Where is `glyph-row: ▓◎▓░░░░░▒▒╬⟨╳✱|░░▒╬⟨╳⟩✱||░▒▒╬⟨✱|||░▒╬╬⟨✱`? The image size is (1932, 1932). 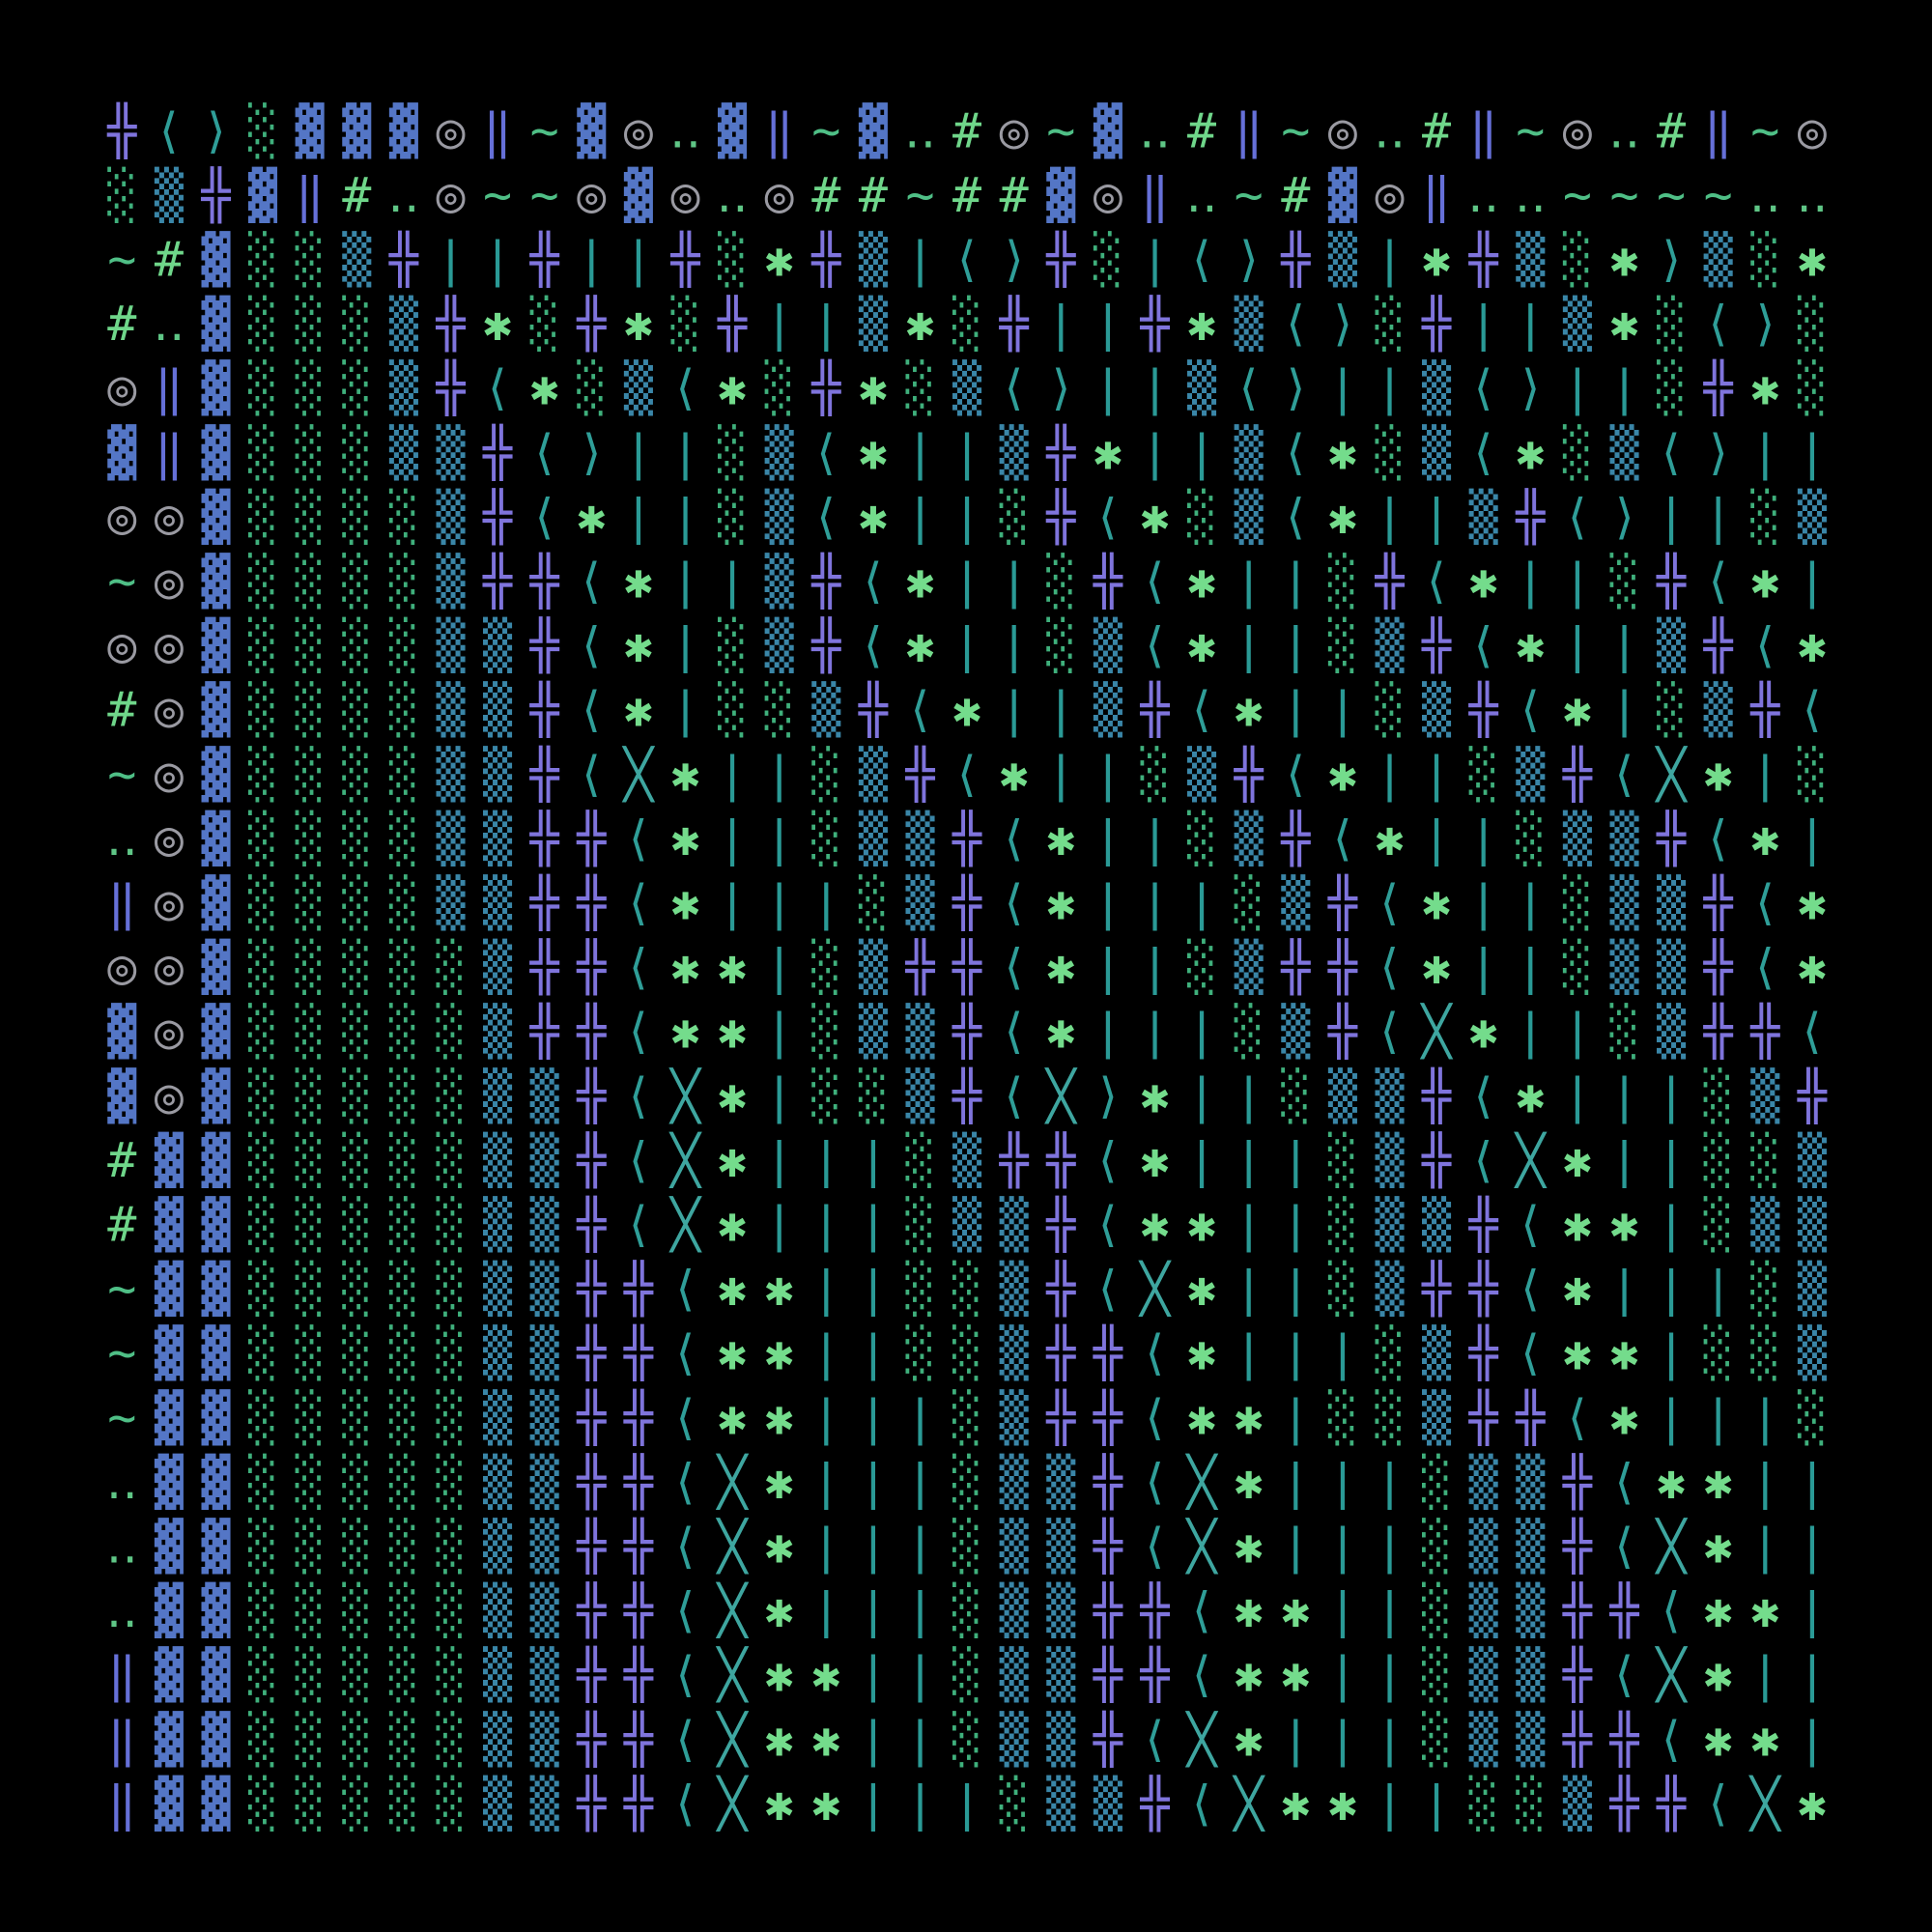
glyph-row: ▓◎▓░░░░░▒▒╬⟨╳✱|░░▒╬⟨╳⟩✱||░▒▒╬⟨✱|||░▒╬╬⟨✱ is located at coordinates (1019, 1095).